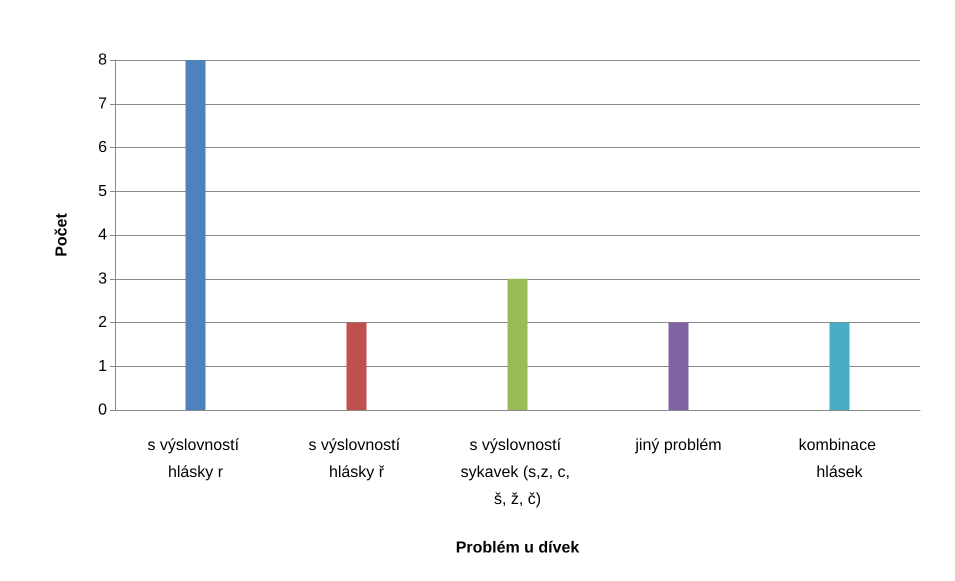 This screenshot has height=581, width=955. Describe the element at coordinates (517, 472) in the screenshot. I see `x-tick-label: s výslovností sykavek (s,z, c, š, ž, č)` at that location.